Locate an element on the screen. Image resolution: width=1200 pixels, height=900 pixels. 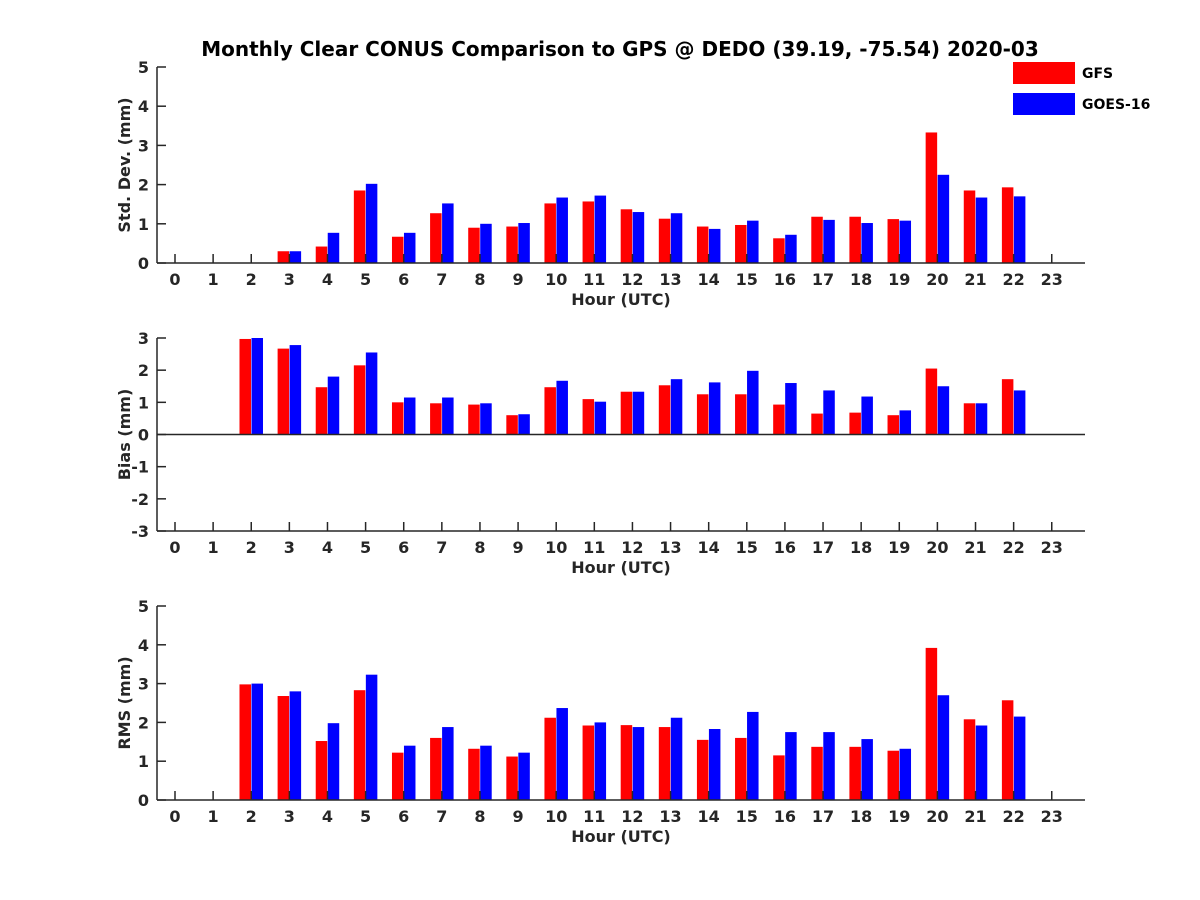
x-tick-label: 7 is located at coordinates (441, 547).